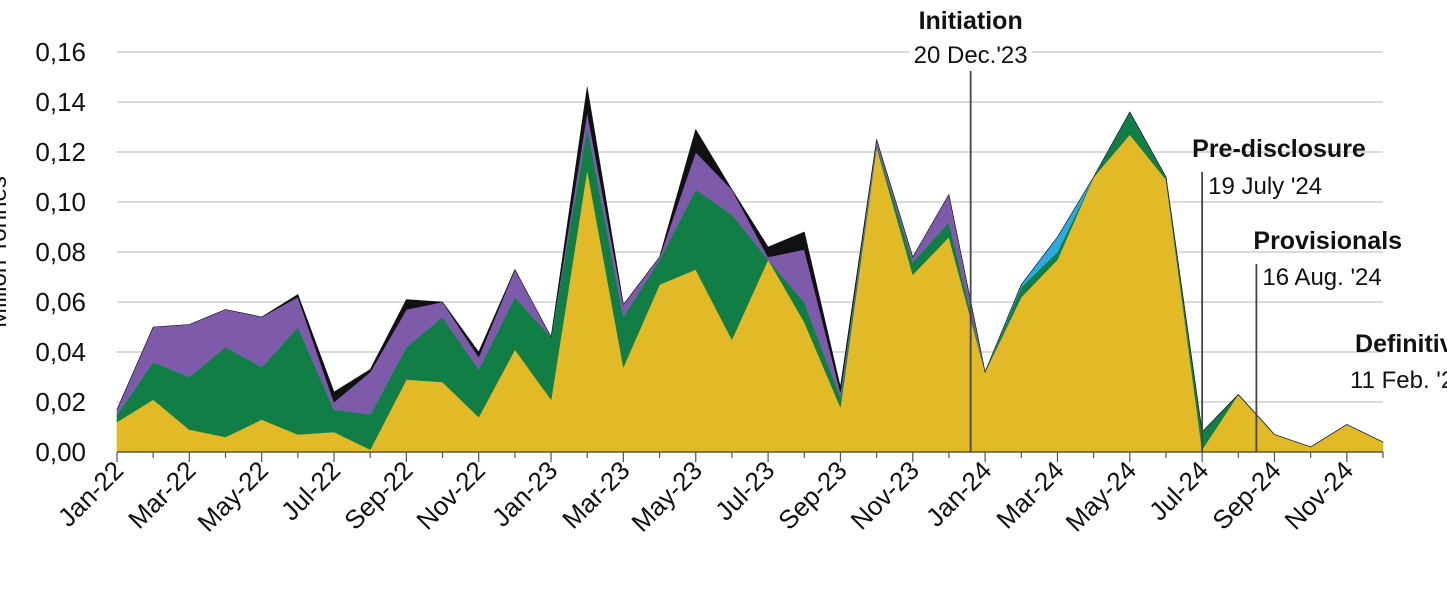  What do you see at coordinates (232, 496) in the screenshot?
I see `x-tick-label: May-22` at bounding box center [232, 496].